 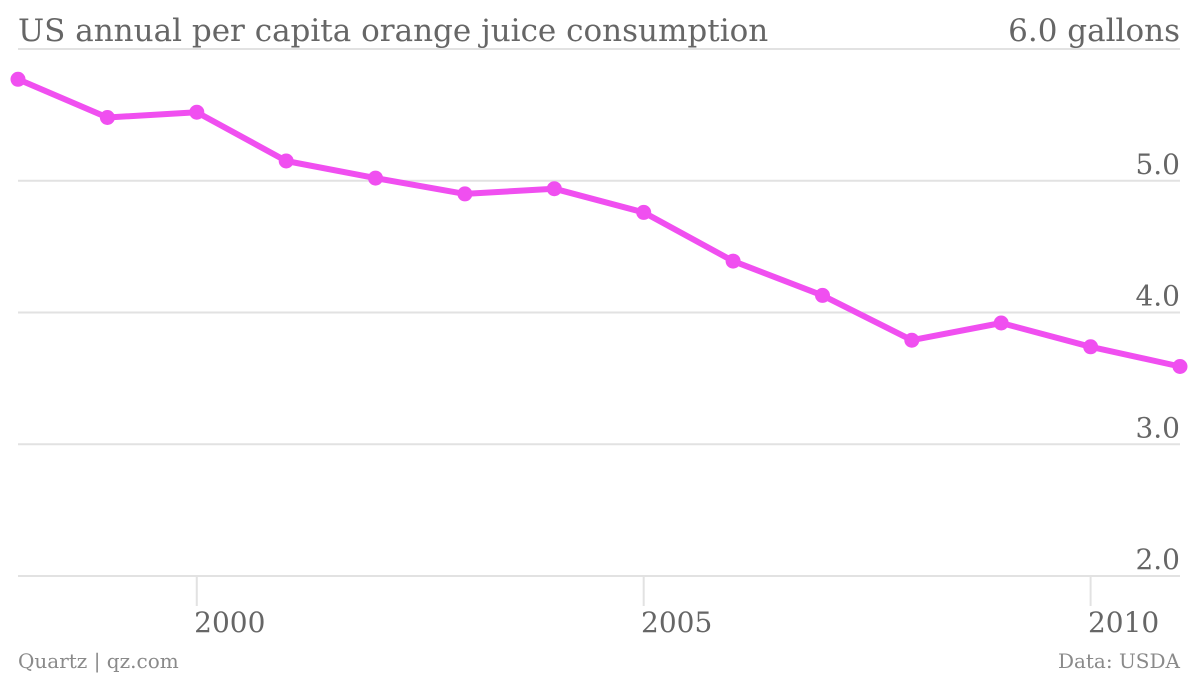 What do you see at coordinates (98, 661) in the screenshot?
I see `source-credit: Quartz | qz.com` at bounding box center [98, 661].